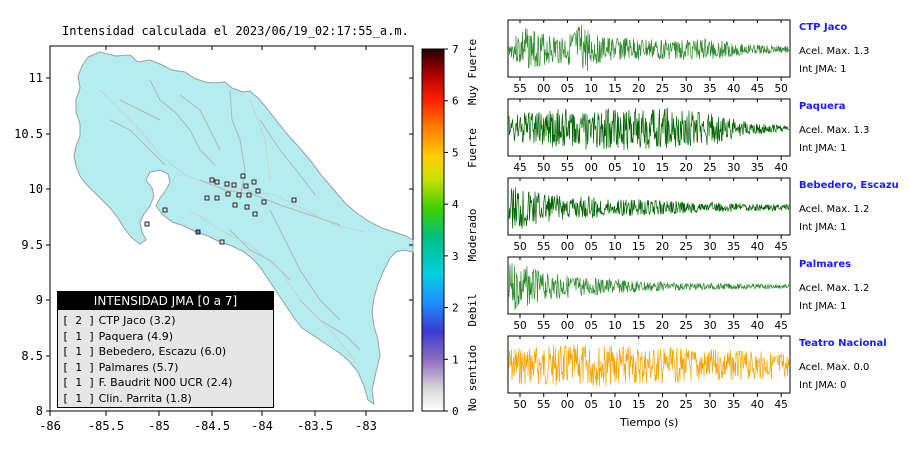 This screenshot has height=460, width=910. I want to click on colorbar-tick-label: 0, so click(455, 411).